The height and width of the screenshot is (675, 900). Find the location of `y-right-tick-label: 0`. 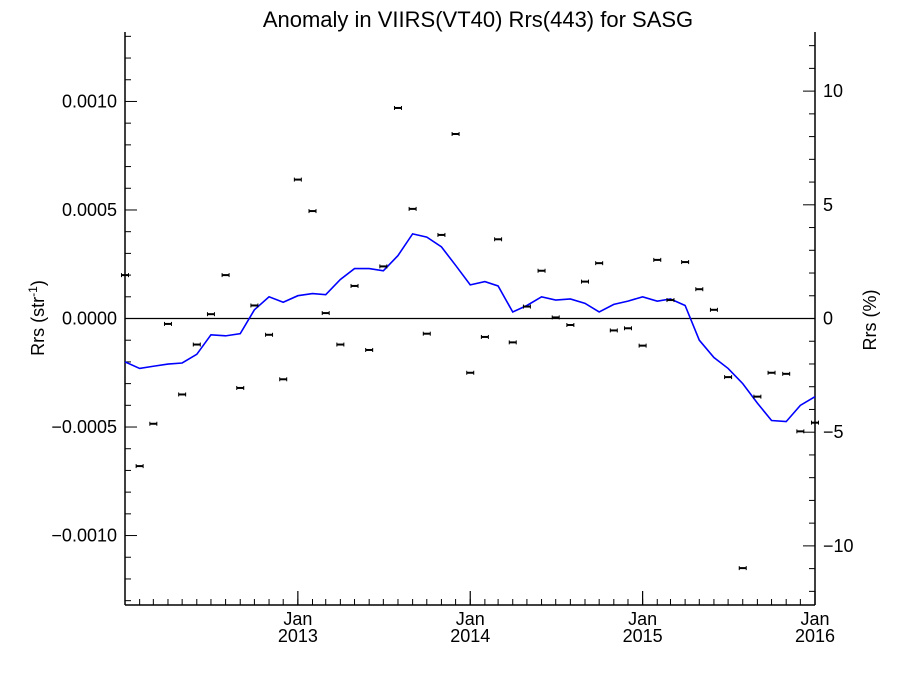

y-right-tick-label: 0 is located at coordinates (828, 319).